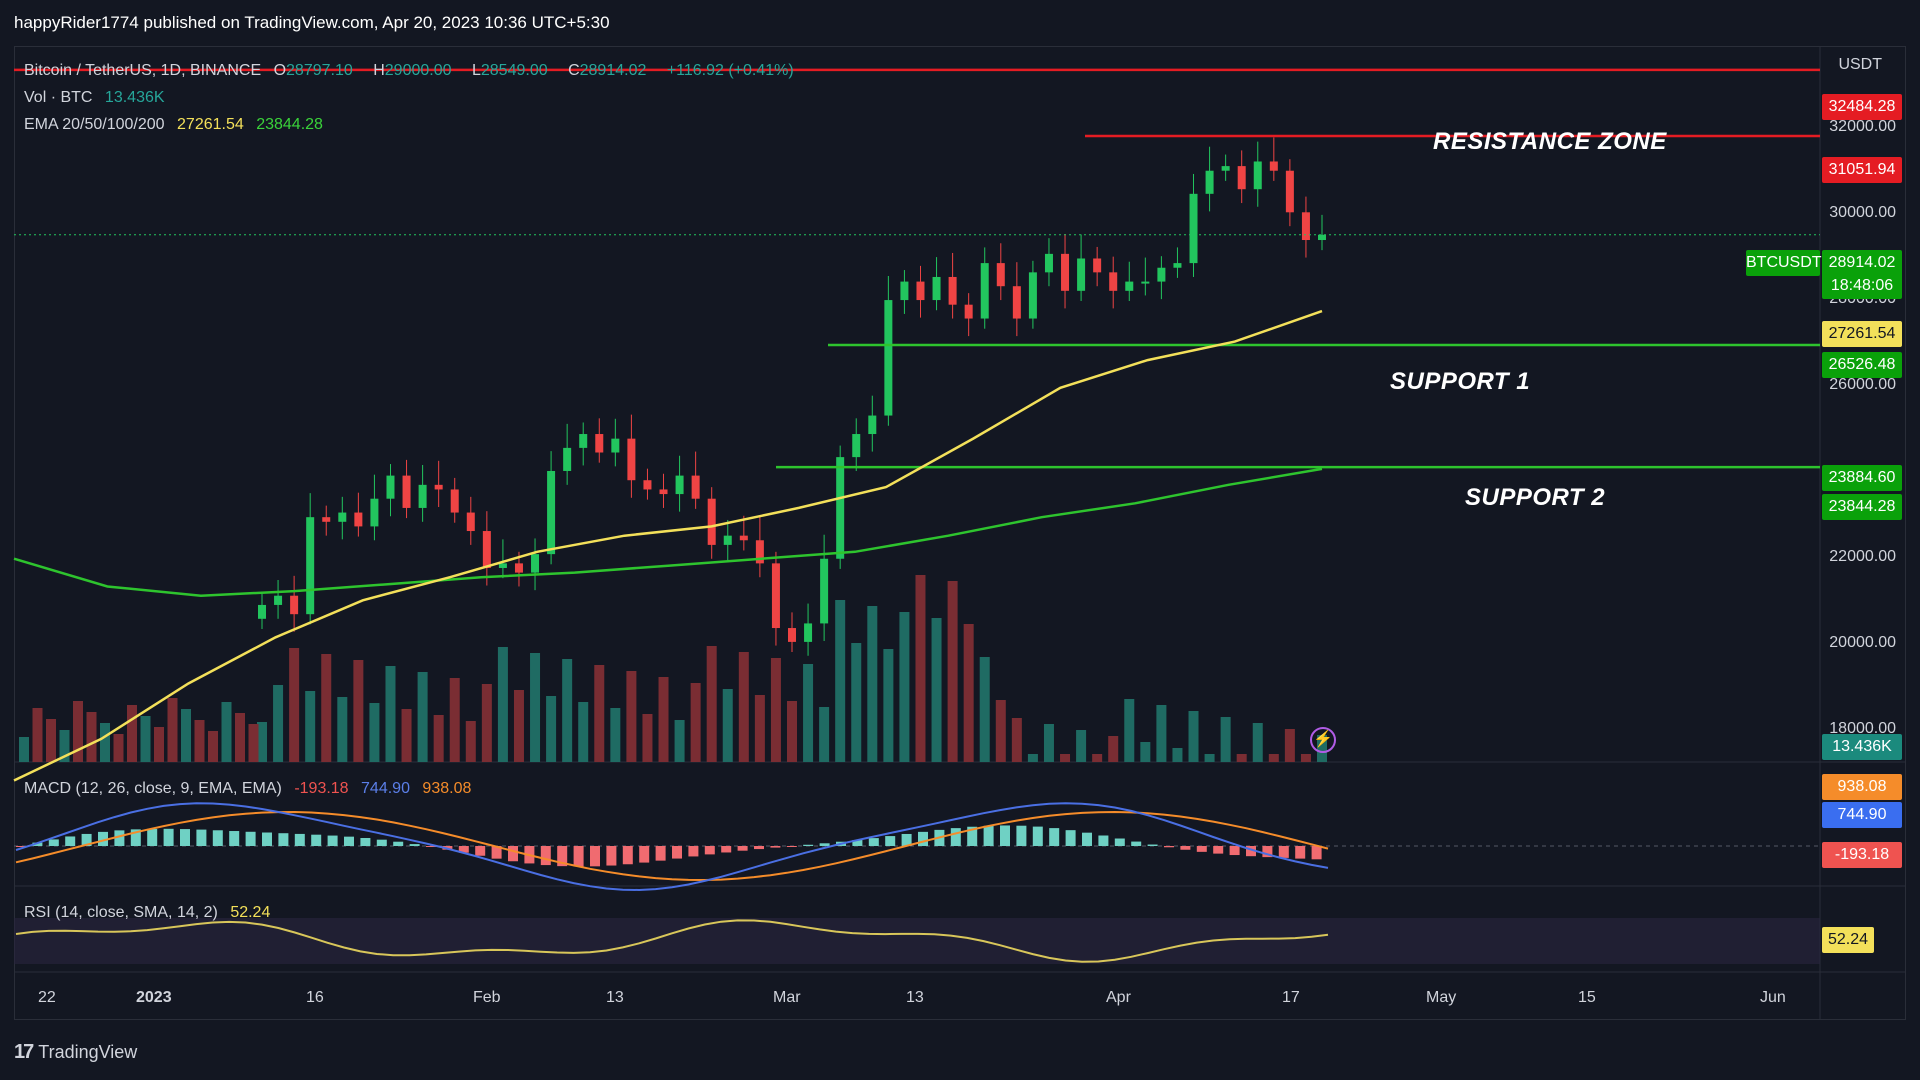 This screenshot has height=1080, width=1920. I want to click on support-1-label: SUPPORT 1, so click(1460, 381).